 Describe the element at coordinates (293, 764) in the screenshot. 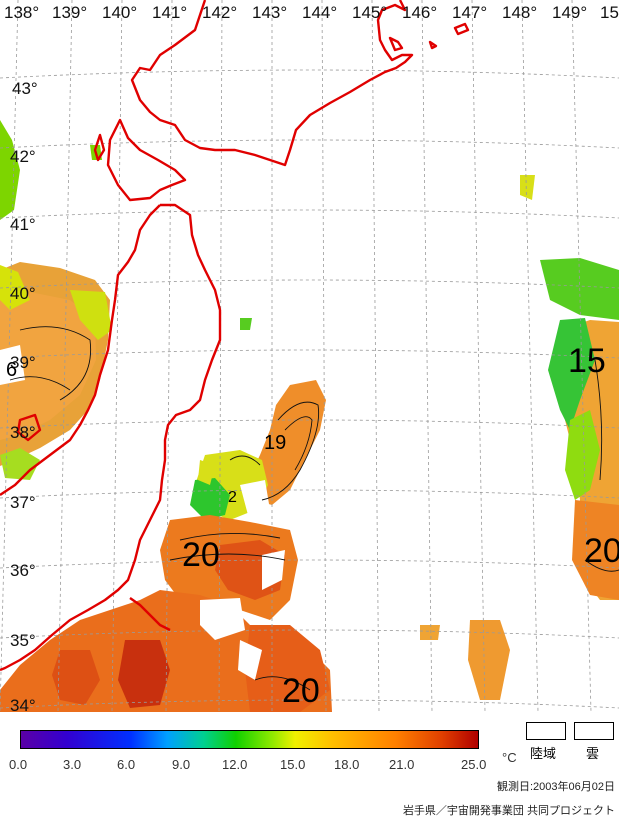

I see `colorbar-tick: 15.0` at that location.